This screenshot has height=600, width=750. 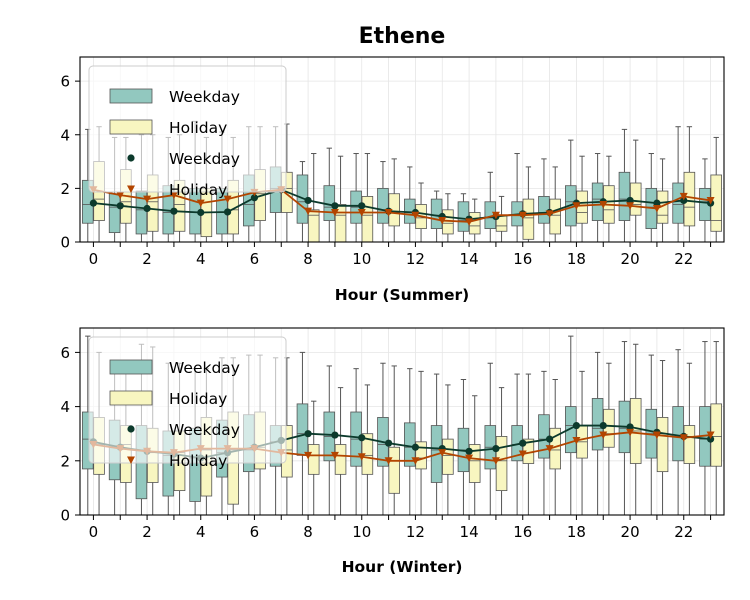 I want to click on x-tick-label: 14, so click(x=469, y=532).